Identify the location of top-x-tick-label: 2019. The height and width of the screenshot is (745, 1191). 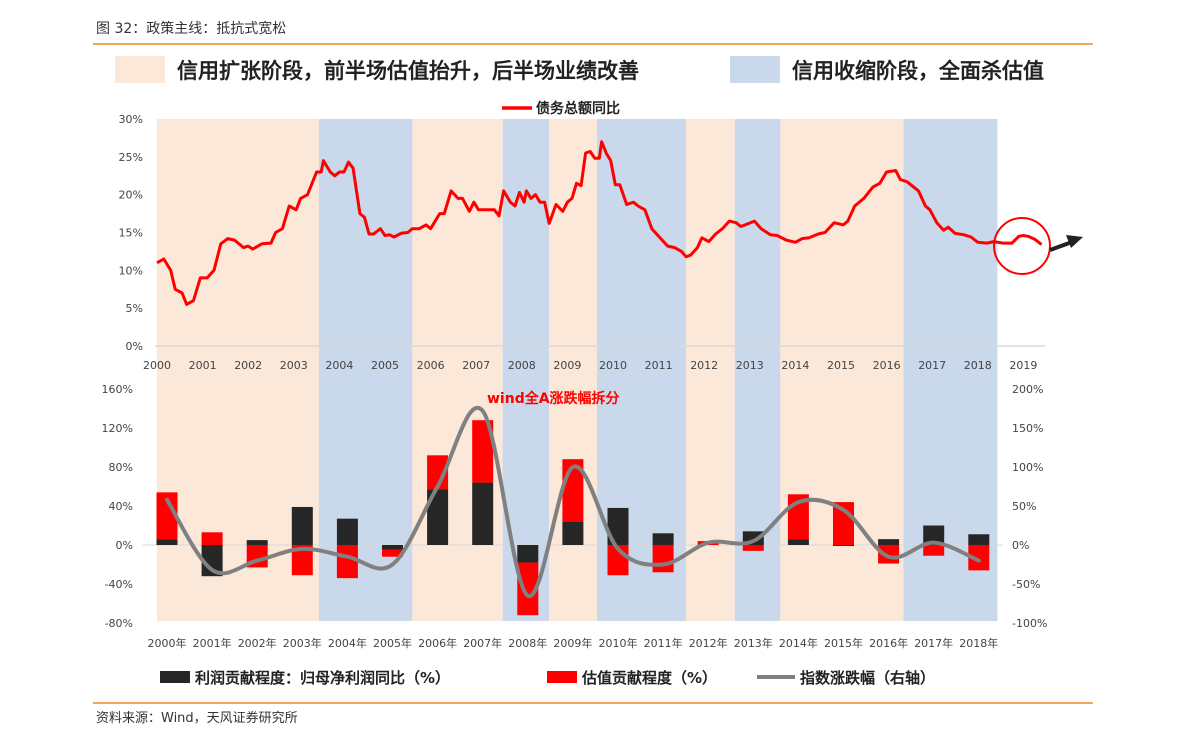
(1023, 365).